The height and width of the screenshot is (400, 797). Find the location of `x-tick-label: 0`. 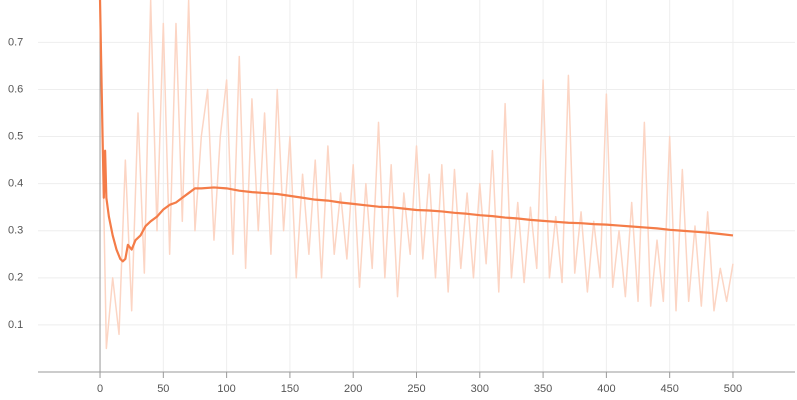

x-tick-label: 0 is located at coordinates (100, 389).